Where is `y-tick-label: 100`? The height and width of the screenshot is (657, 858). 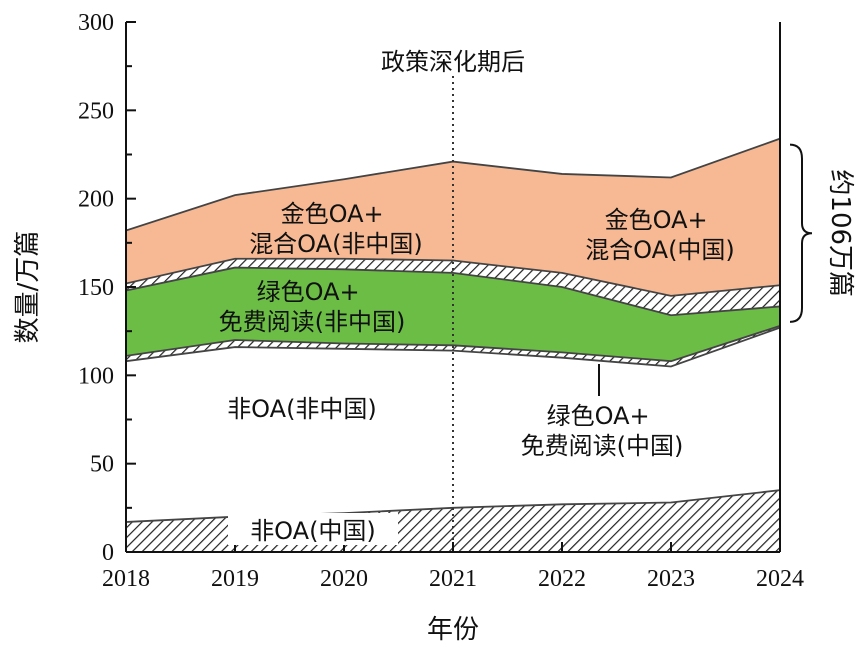
y-tick-label: 100 is located at coordinates (96, 376).